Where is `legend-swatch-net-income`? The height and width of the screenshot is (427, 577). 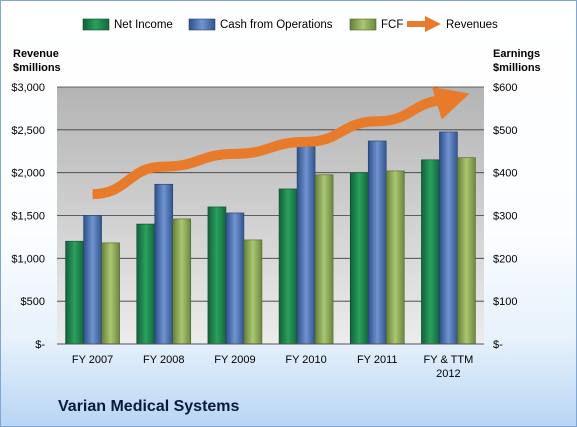 legend-swatch-net-income is located at coordinates (96, 24).